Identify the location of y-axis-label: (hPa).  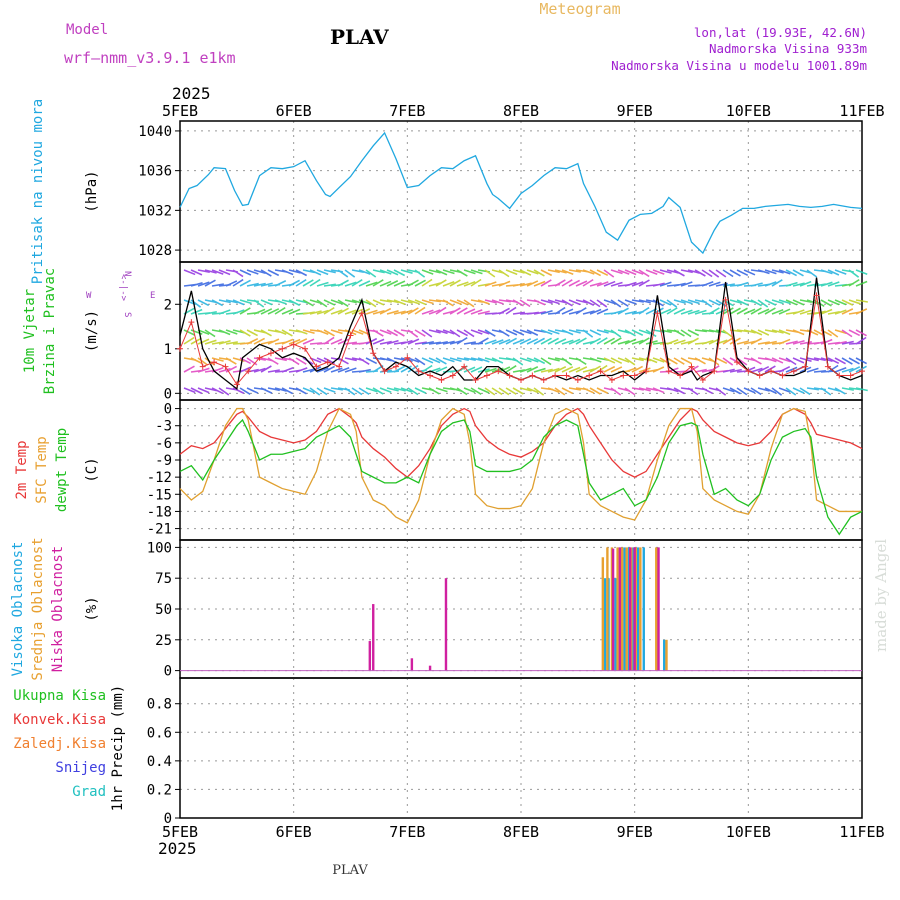
(92, 191).